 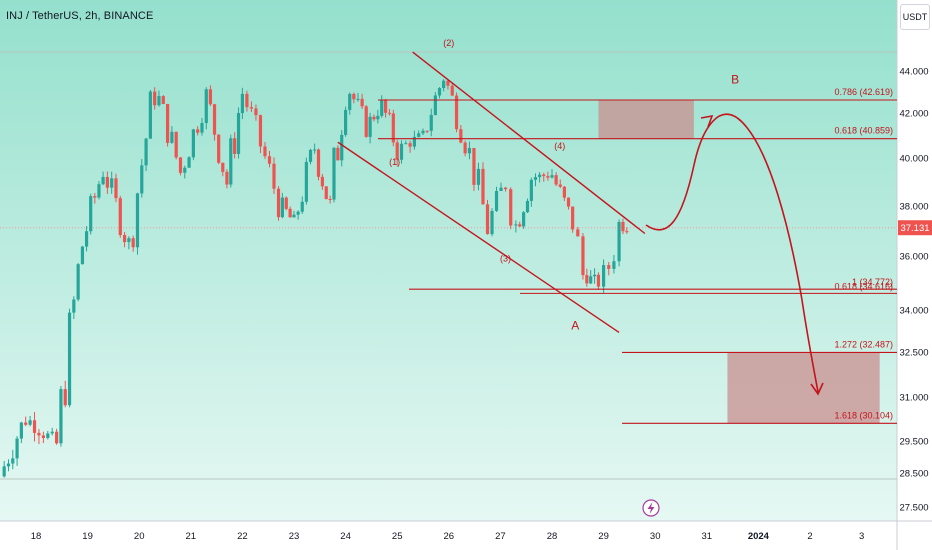 I want to click on x-tick-label: 25, so click(x=397, y=536).